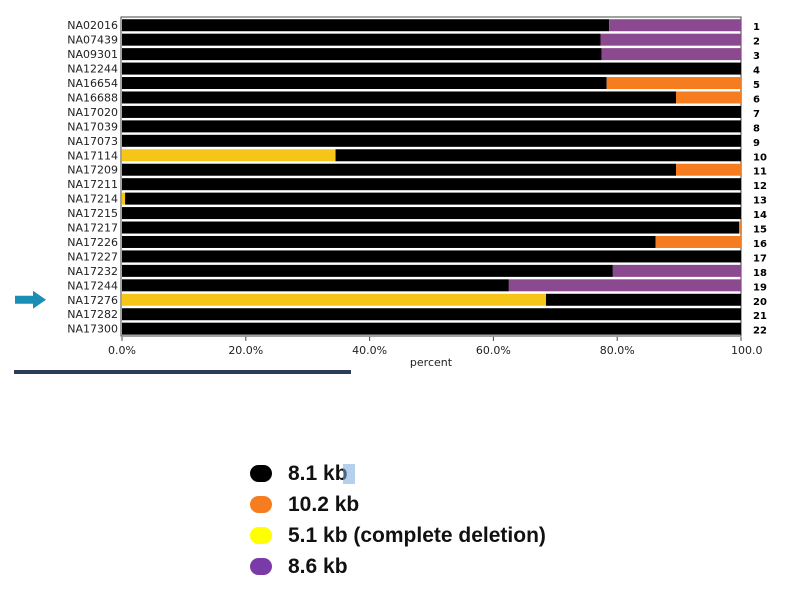  What do you see at coordinates (92, 256) in the screenshot?
I see `category-label: NA17227` at bounding box center [92, 256].